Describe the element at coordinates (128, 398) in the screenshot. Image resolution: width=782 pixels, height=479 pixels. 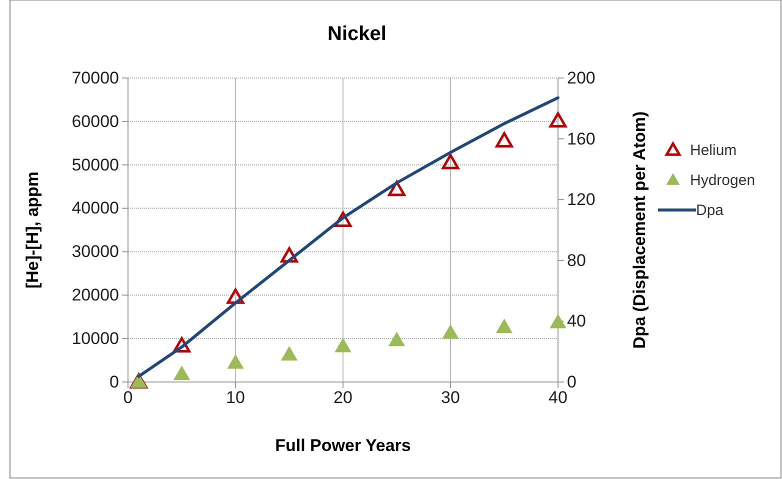
I see `x-tick-label: 0` at that location.